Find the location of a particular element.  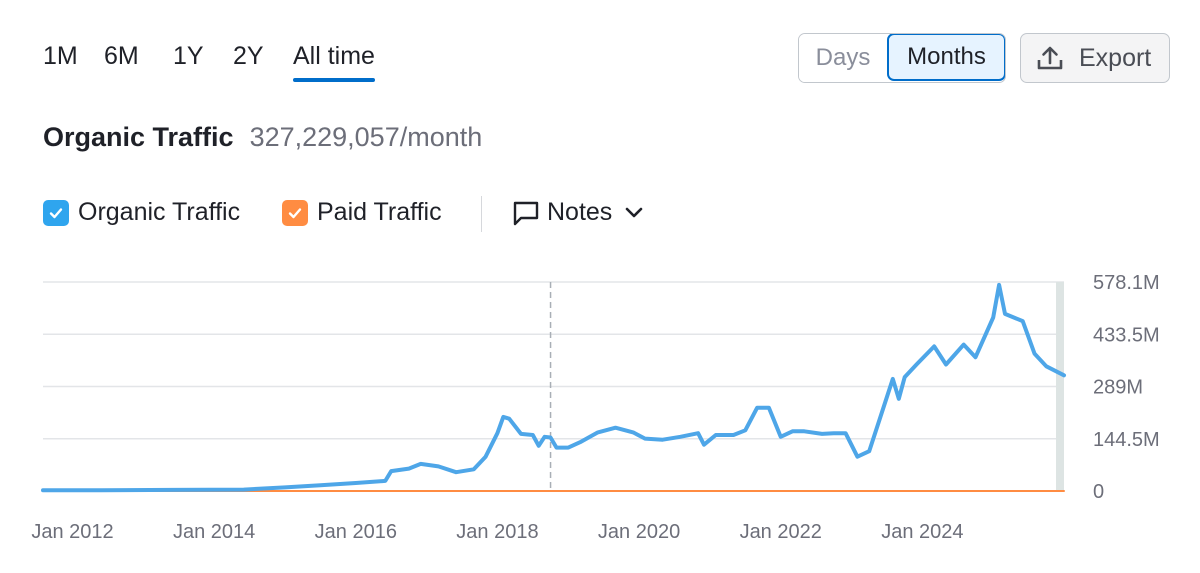

y-tick-label: 433.5M is located at coordinates (1126, 335).